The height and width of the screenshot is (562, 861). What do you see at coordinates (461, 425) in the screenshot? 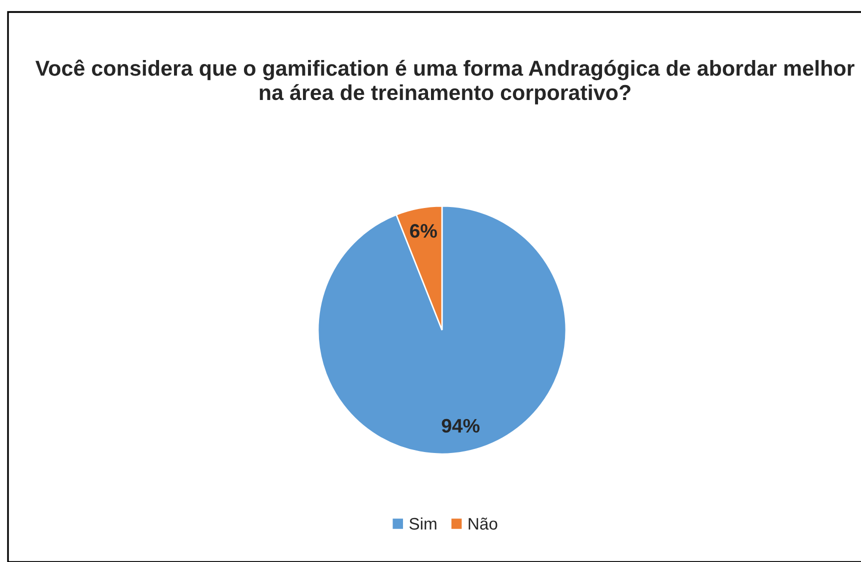
I see `data-label: 94%` at bounding box center [461, 425].